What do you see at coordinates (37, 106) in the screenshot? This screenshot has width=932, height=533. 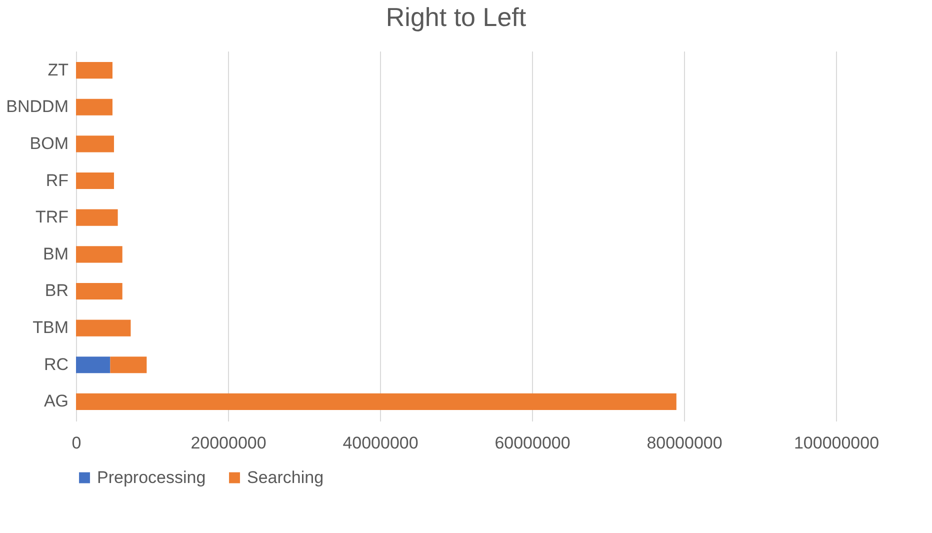 I see `y-tick-label: BNDDM` at bounding box center [37, 106].